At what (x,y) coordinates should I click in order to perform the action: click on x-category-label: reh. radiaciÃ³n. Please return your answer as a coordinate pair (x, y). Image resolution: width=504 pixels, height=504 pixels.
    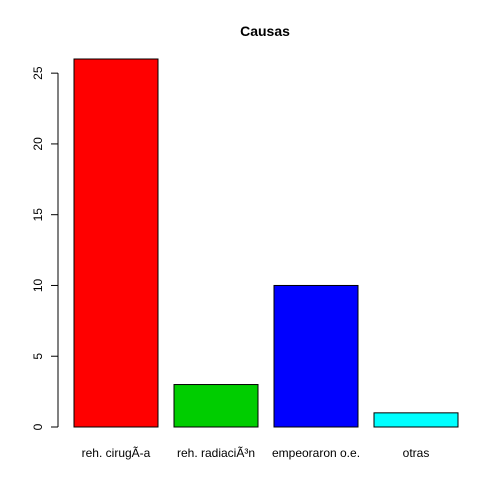
    Looking at the image, I should click on (216, 453).